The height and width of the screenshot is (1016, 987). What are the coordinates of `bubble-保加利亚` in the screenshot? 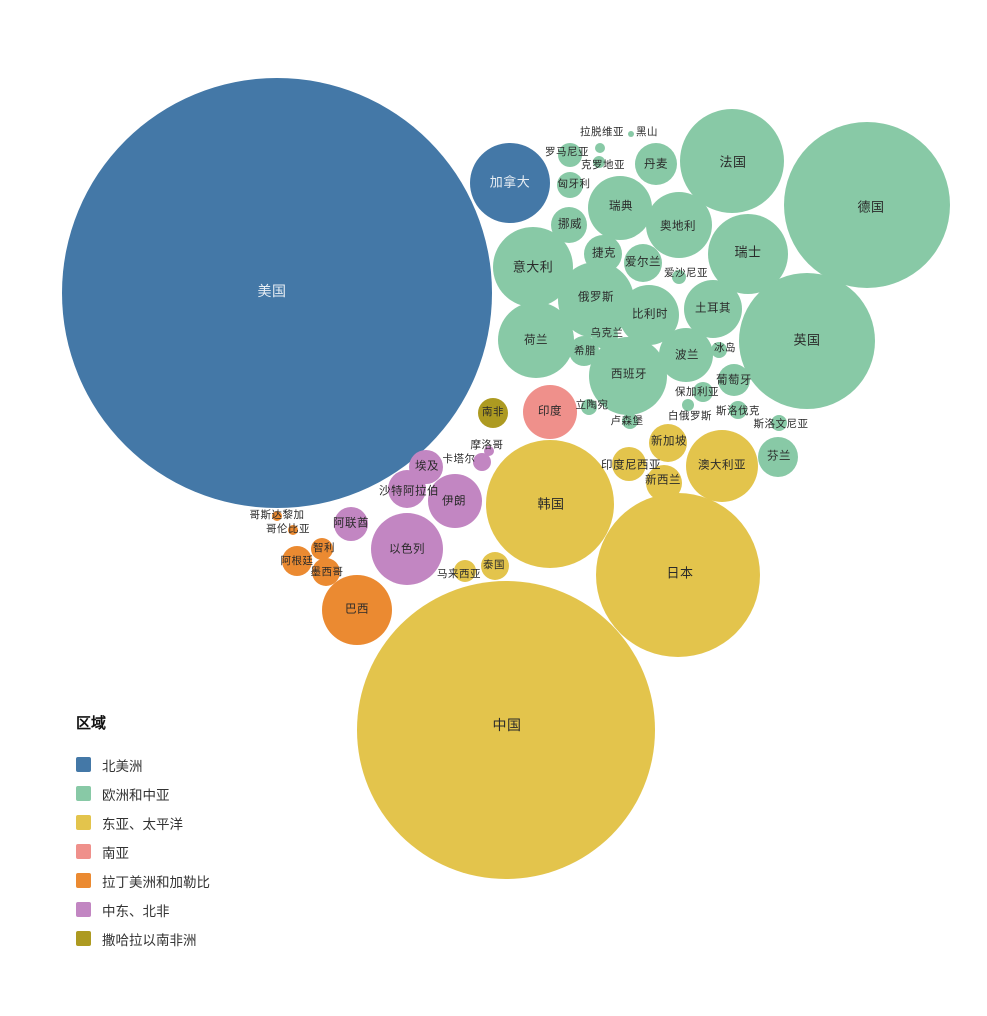 It's located at (703, 392).